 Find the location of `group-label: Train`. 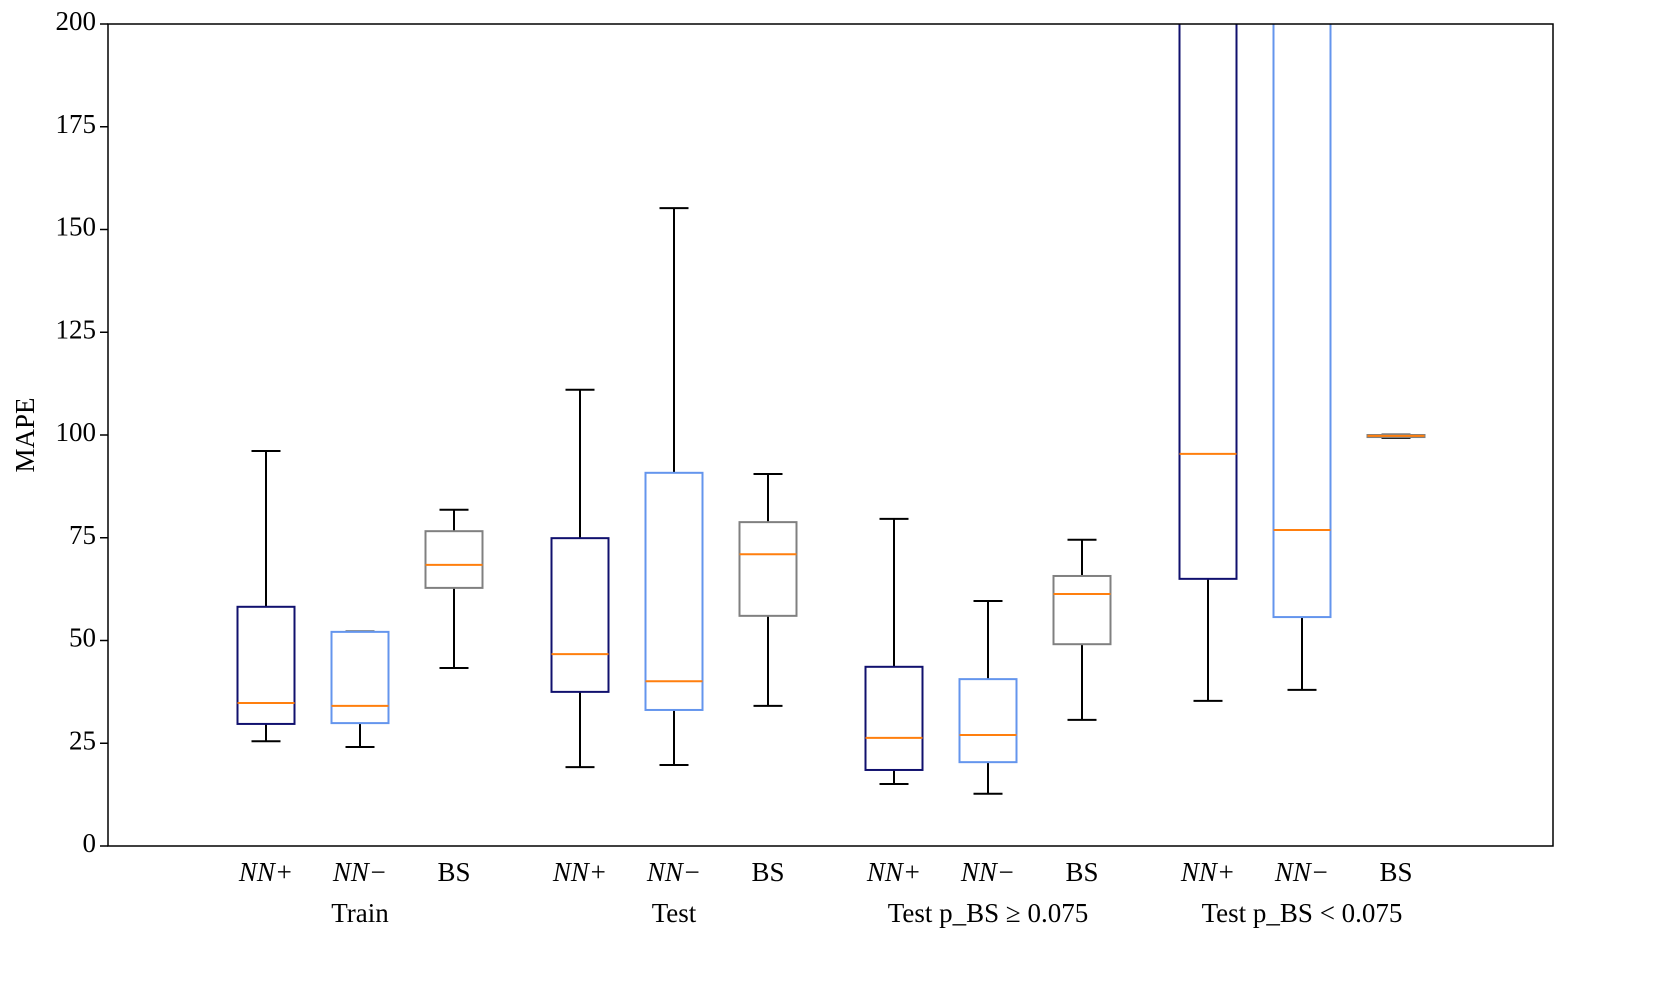

group-label: Train is located at coordinates (360, 913).